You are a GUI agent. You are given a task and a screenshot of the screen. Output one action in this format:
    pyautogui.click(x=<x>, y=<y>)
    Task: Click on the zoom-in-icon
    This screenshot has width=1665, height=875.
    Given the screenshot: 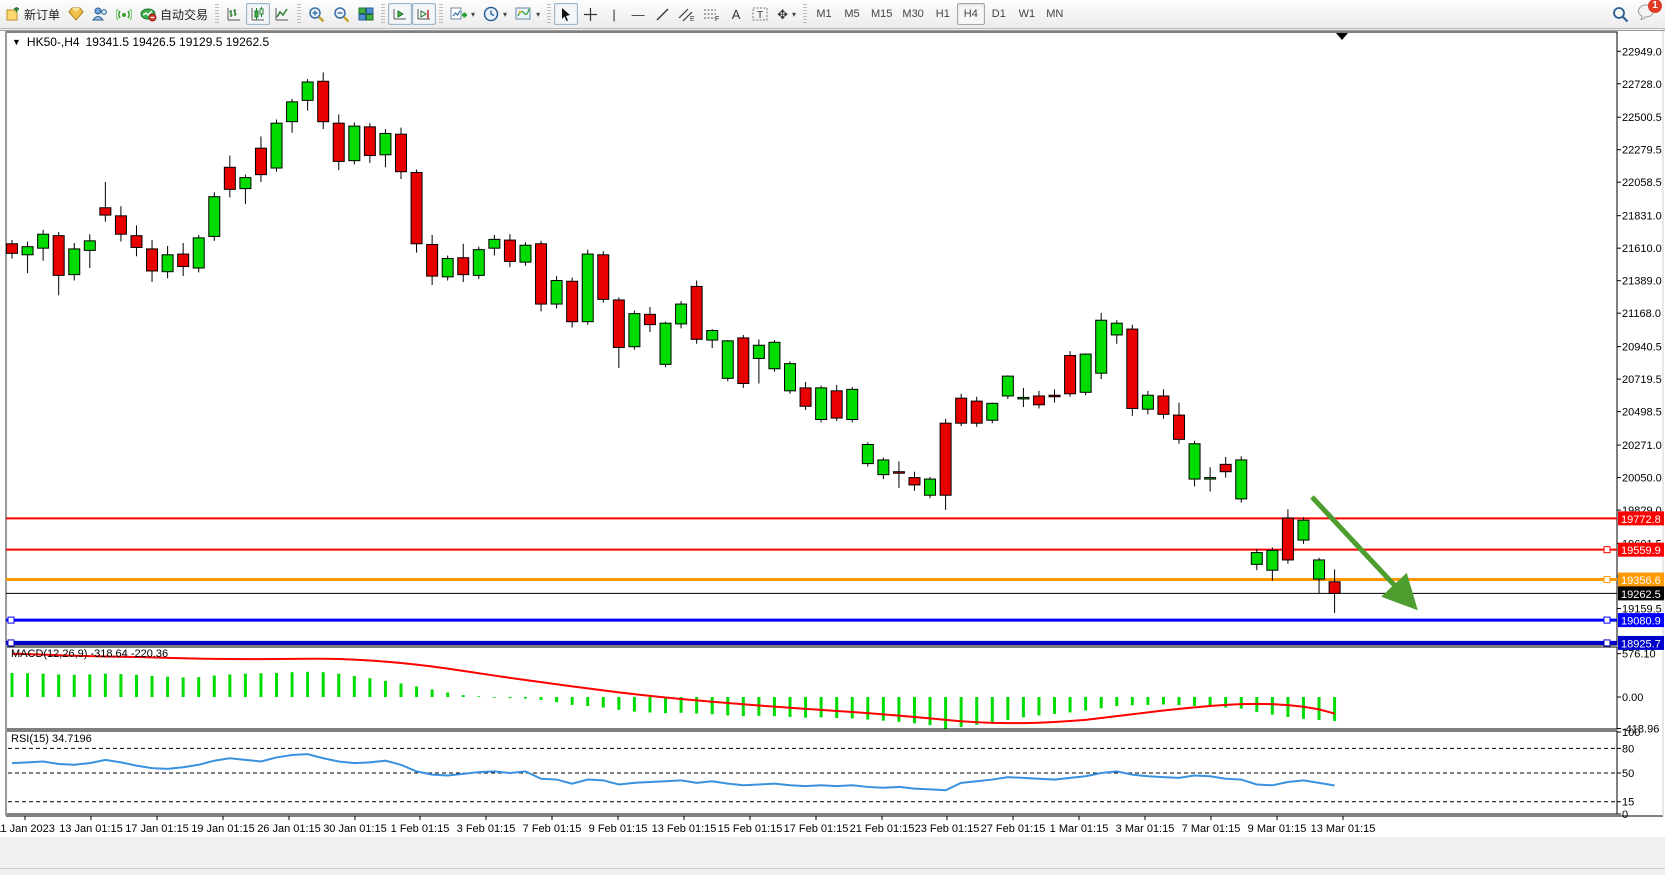 What is the action you would take?
    pyautogui.click(x=317, y=14)
    